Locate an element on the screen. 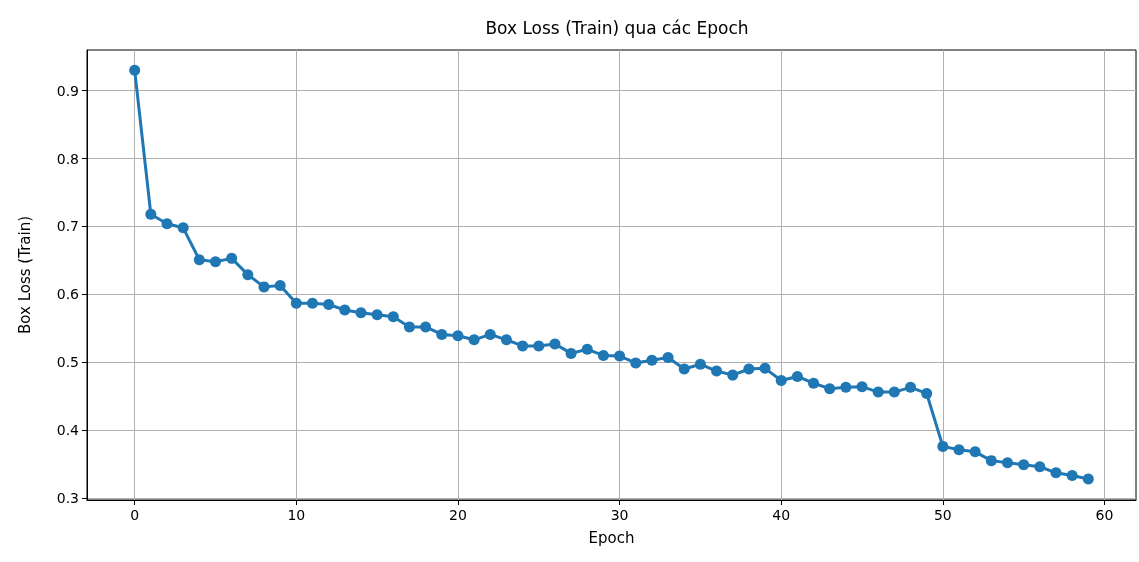  x-tick-label: 0 is located at coordinates (135, 515).